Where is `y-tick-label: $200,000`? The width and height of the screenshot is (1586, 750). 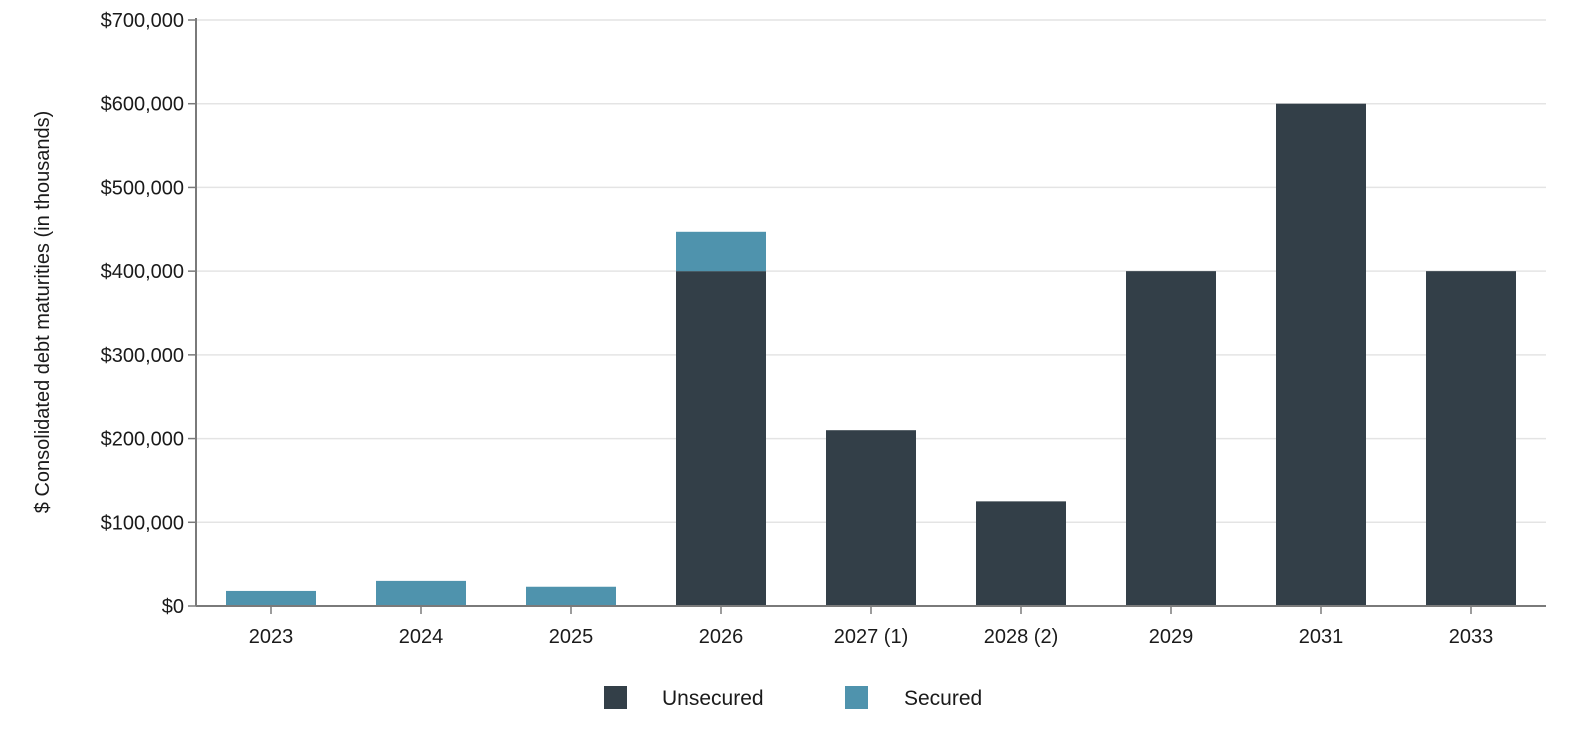 y-tick-label: $200,000 is located at coordinates (142, 440).